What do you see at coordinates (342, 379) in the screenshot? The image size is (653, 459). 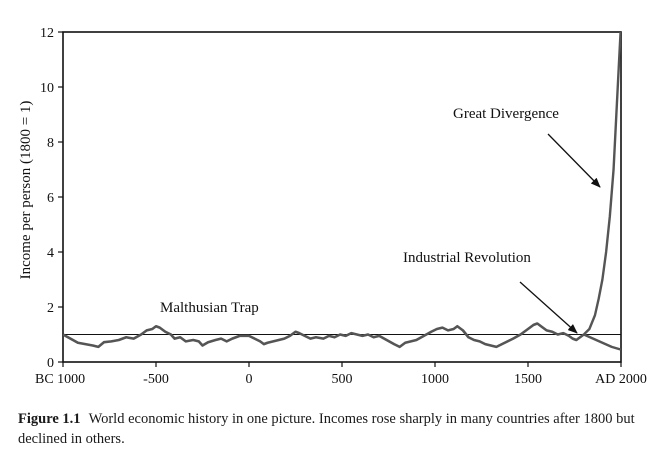 I see `x-tick-label: 500` at bounding box center [342, 379].